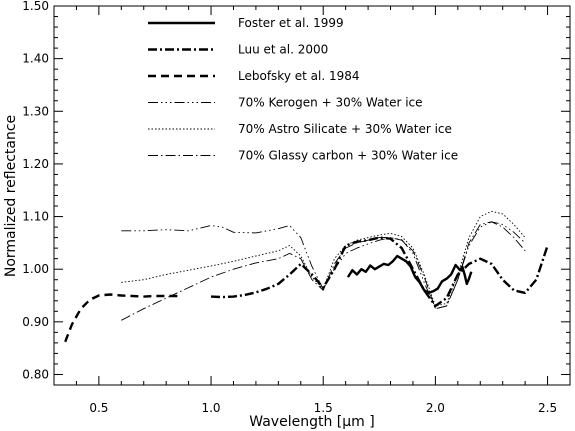 This screenshot has width=575, height=431. I want to click on legend-label: Foster et al. 1999, so click(291, 23).